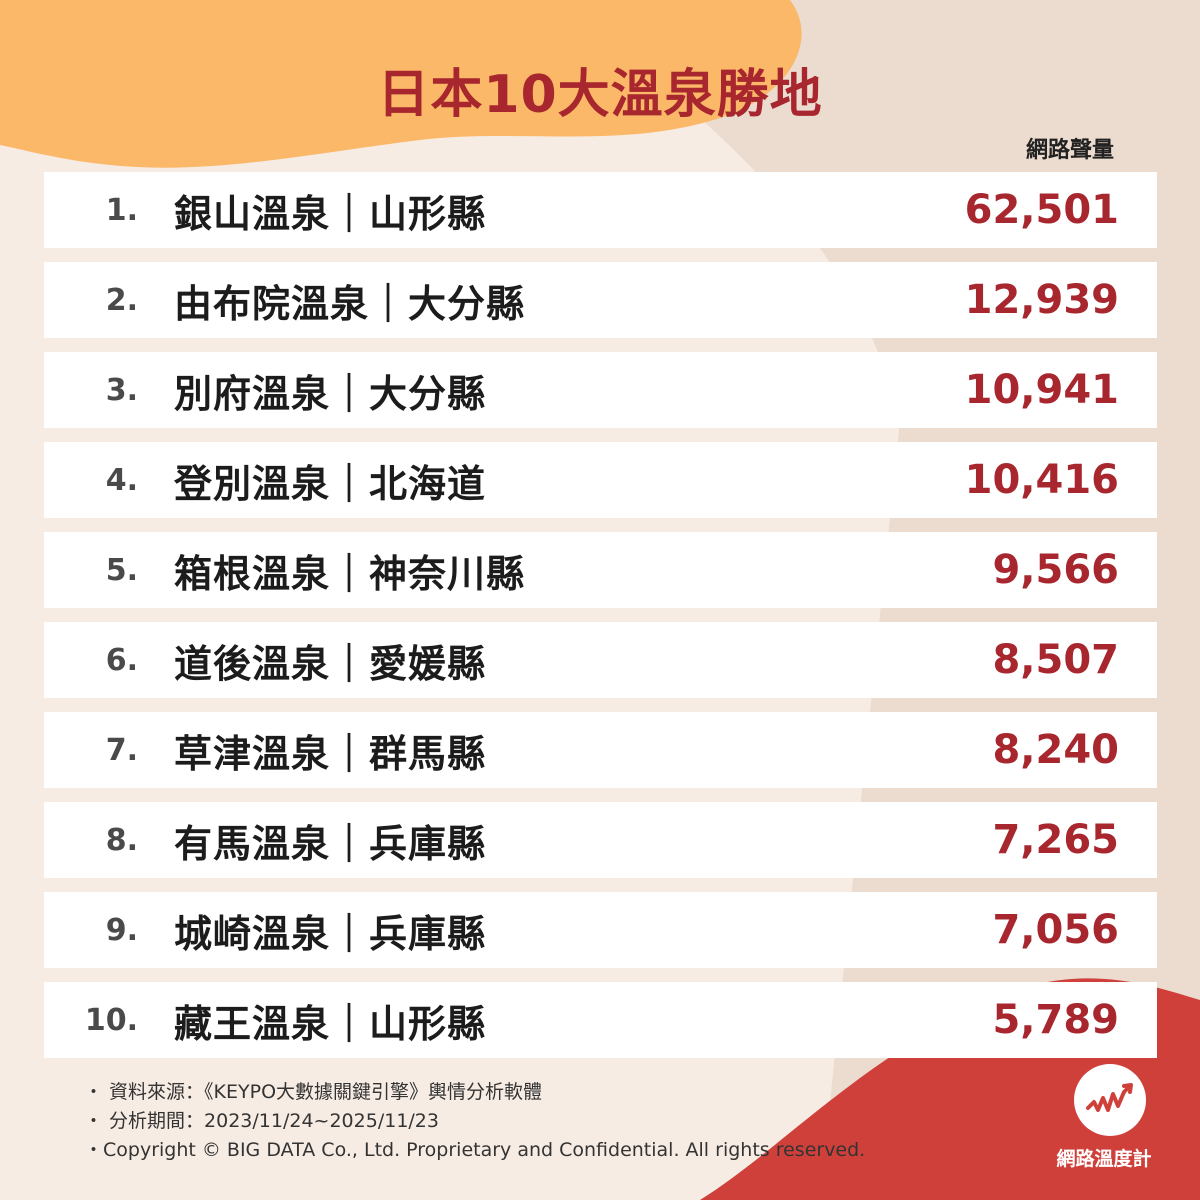 This screenshot has width=1200, height=1200. I want to click on rank-number: 9., so click(121, 930).